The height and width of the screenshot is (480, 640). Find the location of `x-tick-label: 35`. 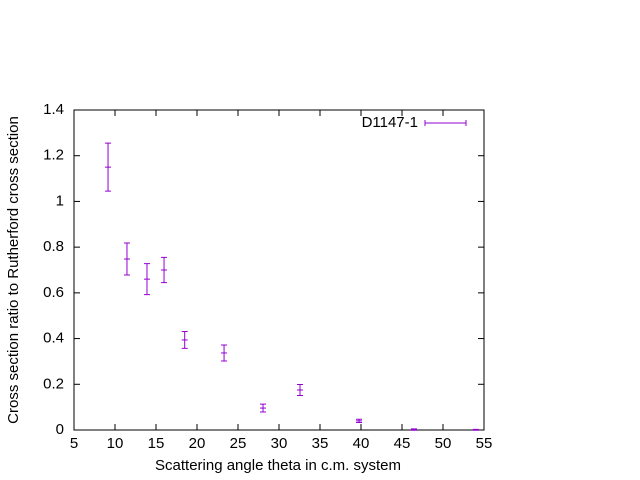

x-tick-label: 35 is located at coordinates (320, 443).